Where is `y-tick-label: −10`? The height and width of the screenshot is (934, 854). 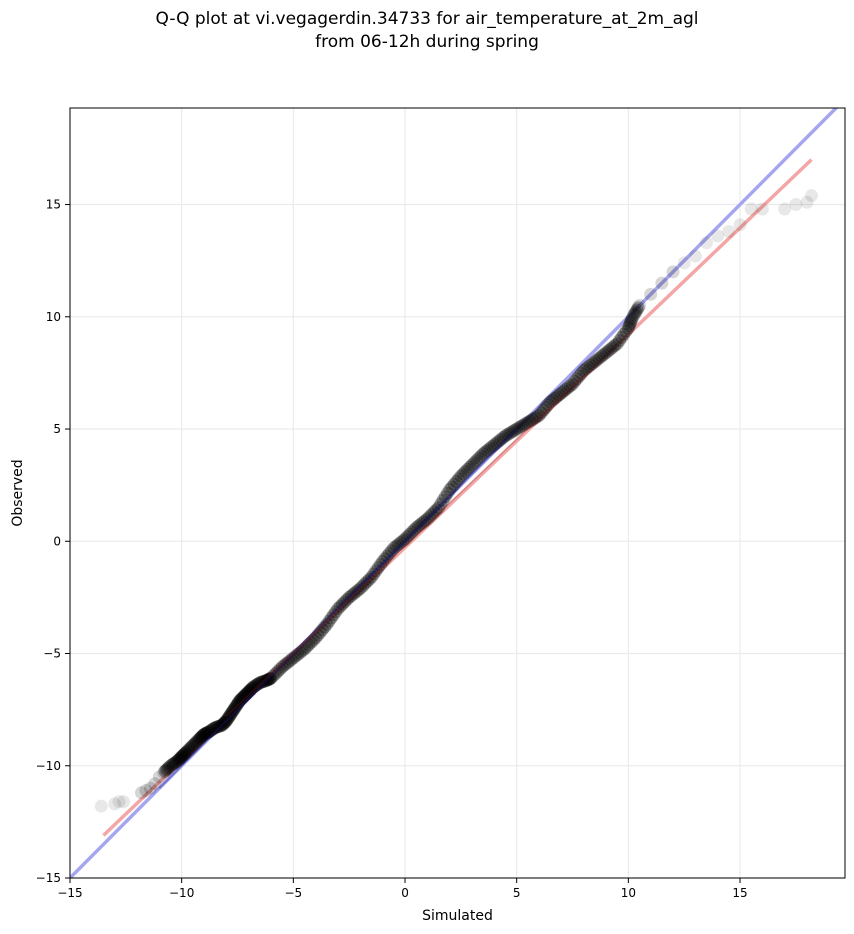
y-tick-label: −10 is located at coordinates (48, 766).